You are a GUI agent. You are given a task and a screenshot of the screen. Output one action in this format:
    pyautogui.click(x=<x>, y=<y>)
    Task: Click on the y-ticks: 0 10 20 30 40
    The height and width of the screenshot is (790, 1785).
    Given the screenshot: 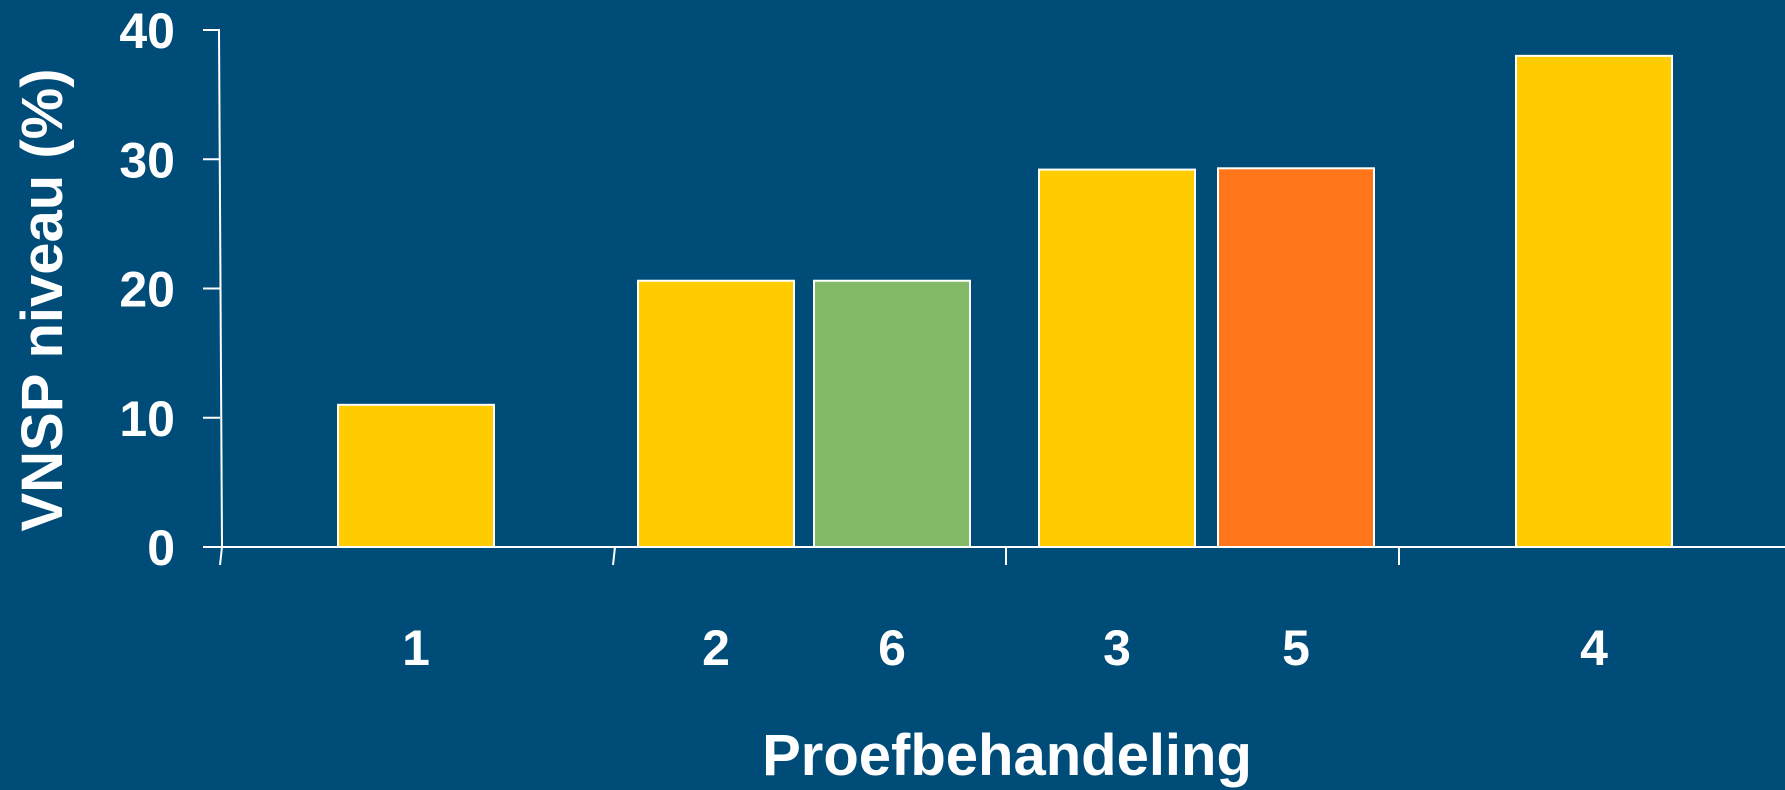 What is the action you would take?
    pyautogui.click(x=169, y=289)
    